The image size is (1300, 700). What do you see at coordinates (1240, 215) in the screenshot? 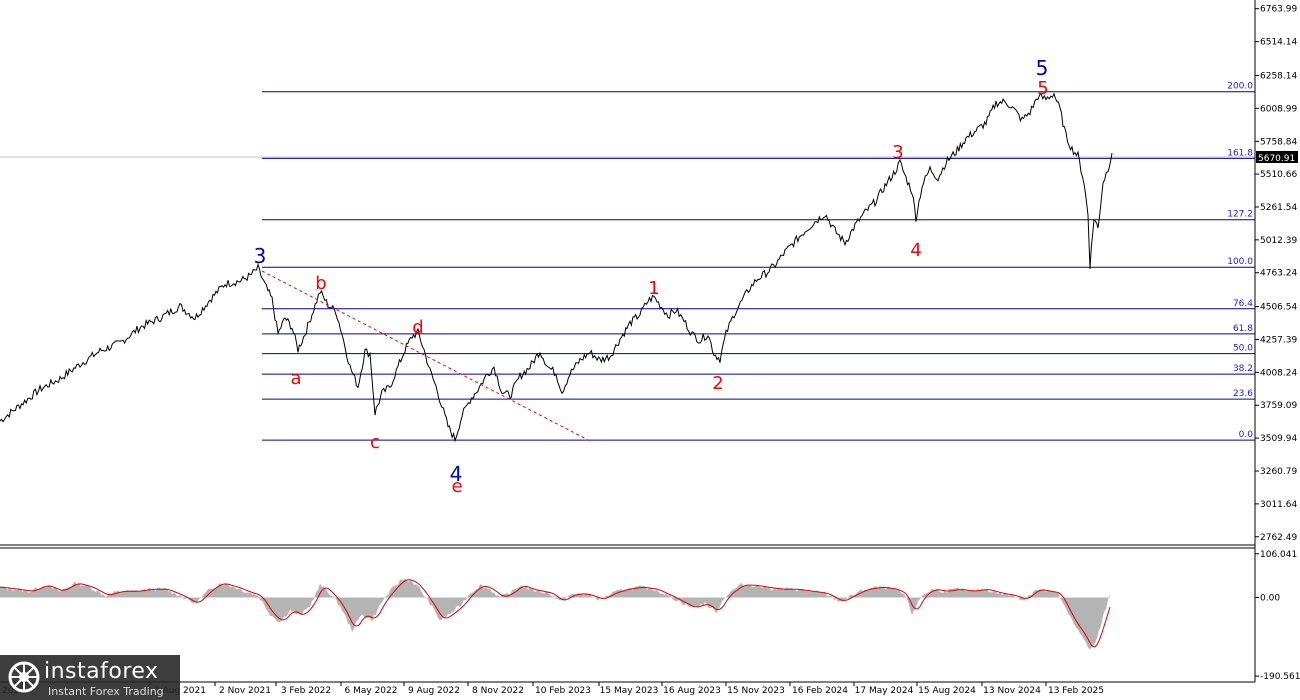
I see `fib-level-label: 127.2` at bounding box center [1240, 215].